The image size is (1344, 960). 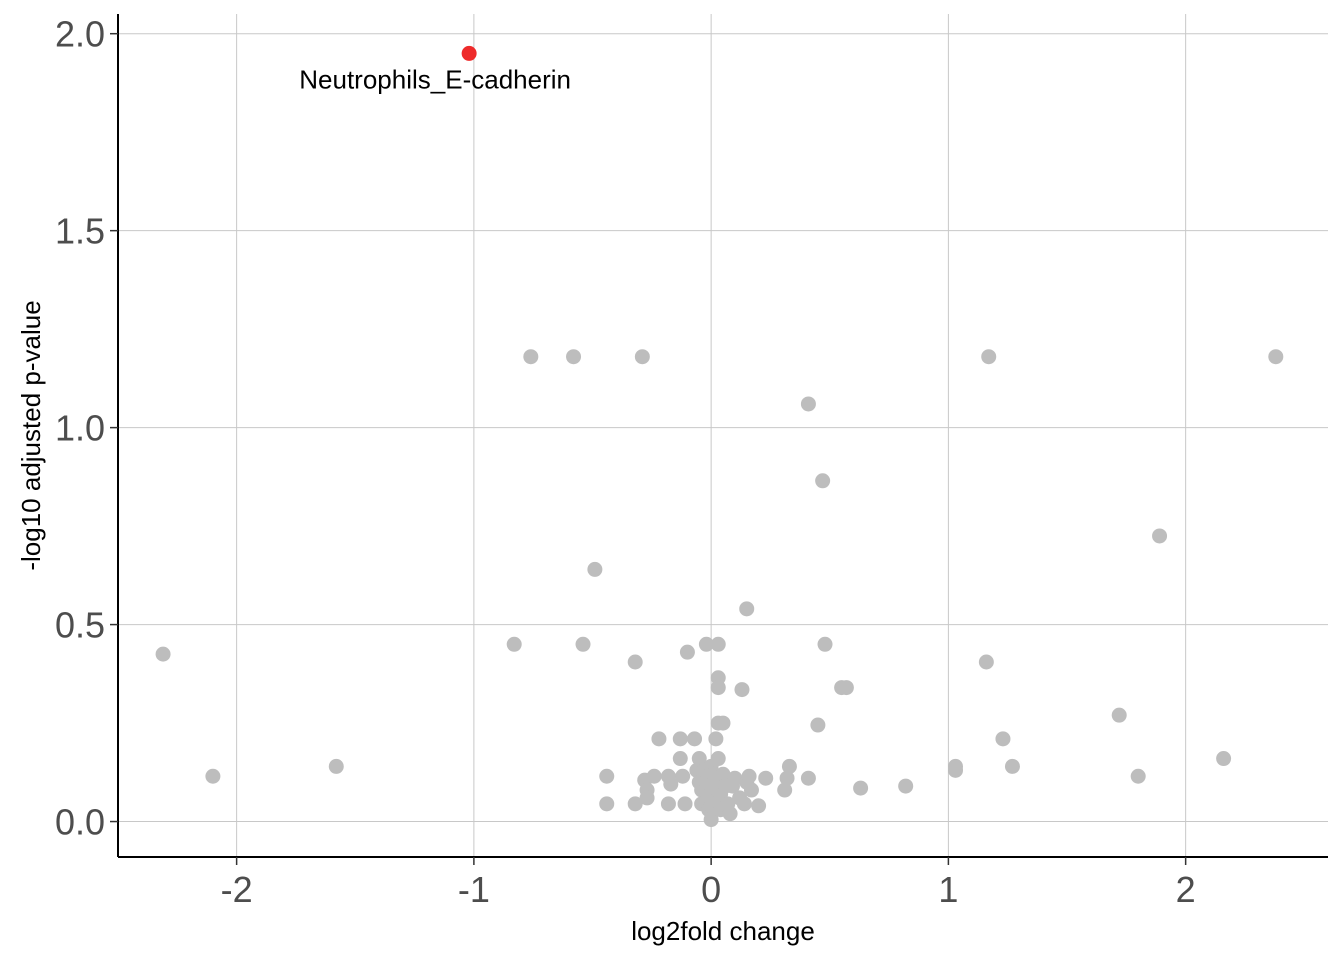 I want to click on x-axis-ticks: -2 -1 0 1 2, so click(x=708, y=883).